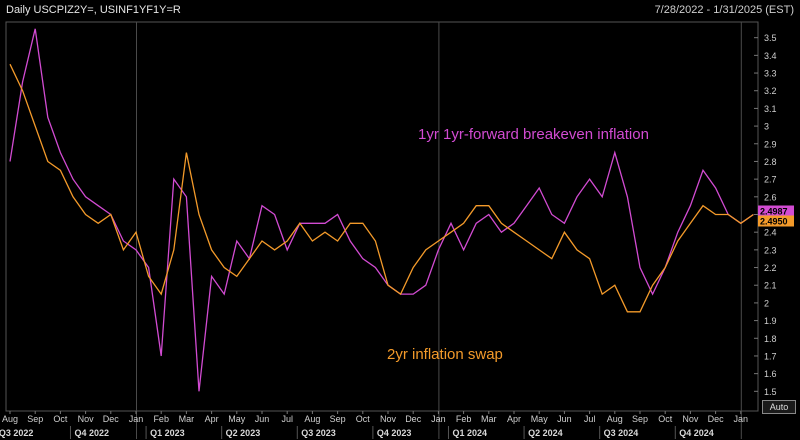 The height and width of the screenshot is (440, 800). Describe the element at coordinates (770, 339) in the screenshot. I see `y-tick-label: 1.8` at that location.